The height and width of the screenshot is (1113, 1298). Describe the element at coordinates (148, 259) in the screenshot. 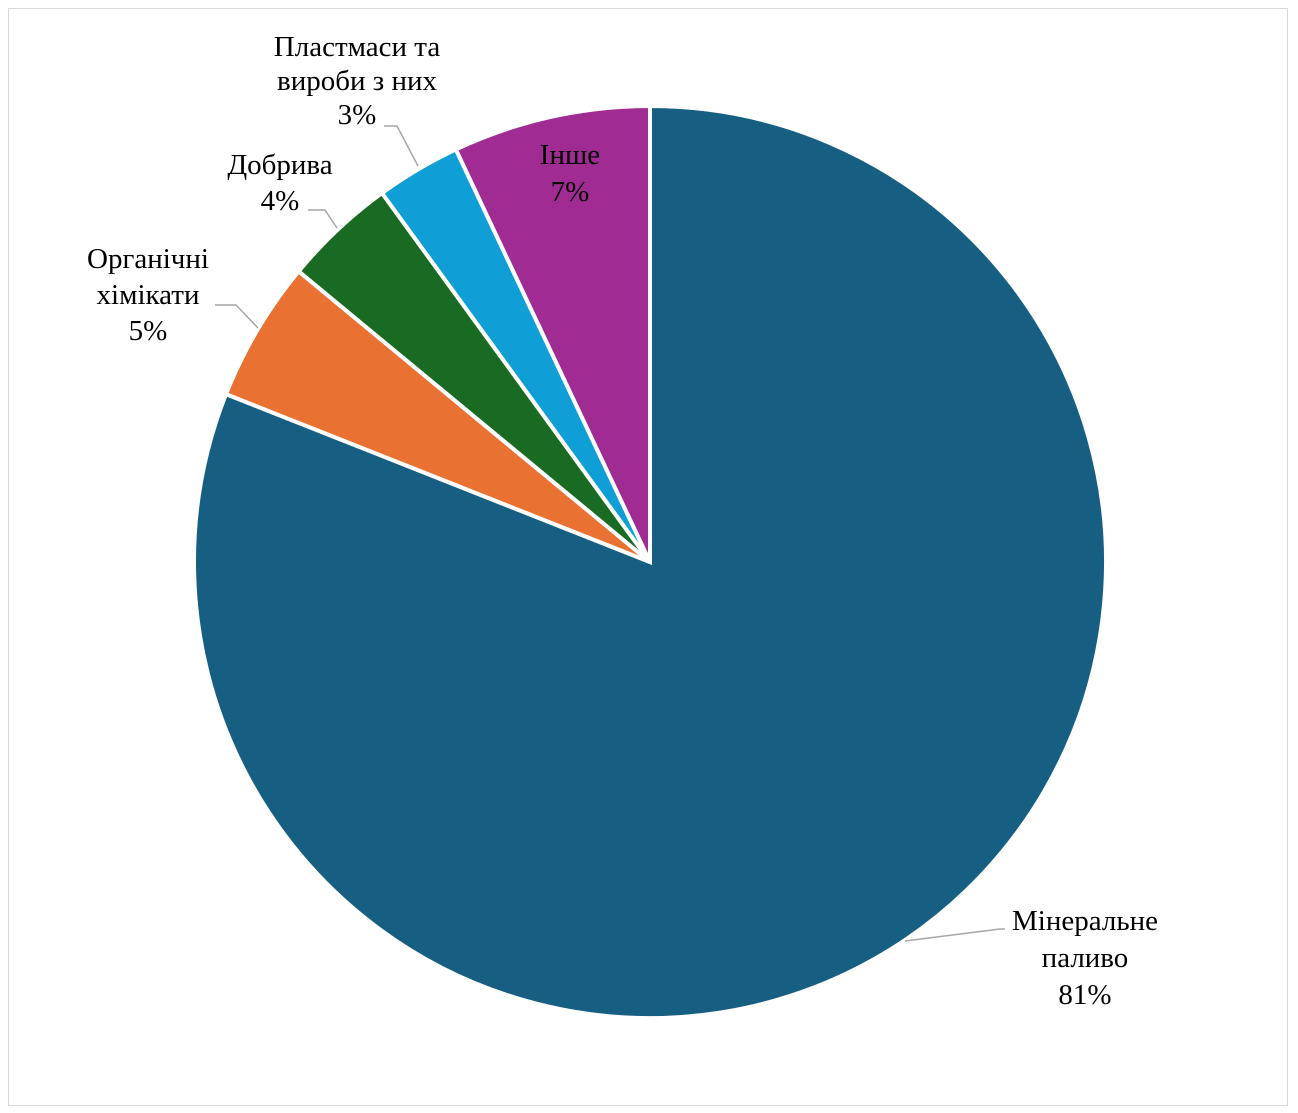

I see `data-label-category: Органічні` at that location.